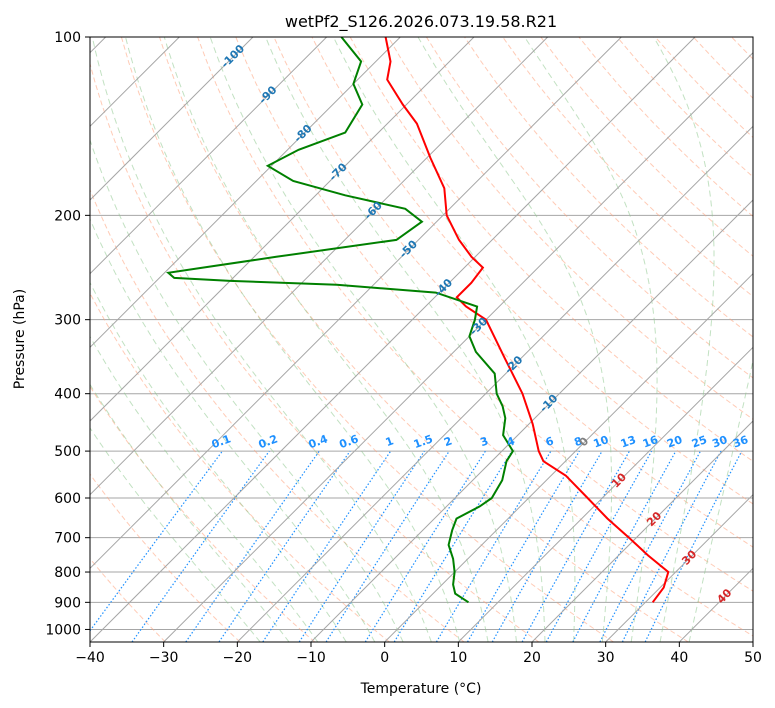  What do you see at coordinates (674, 442) in the screenshot?
I see `mixing-ratio-label: 20` at bounding box center [674, 442].